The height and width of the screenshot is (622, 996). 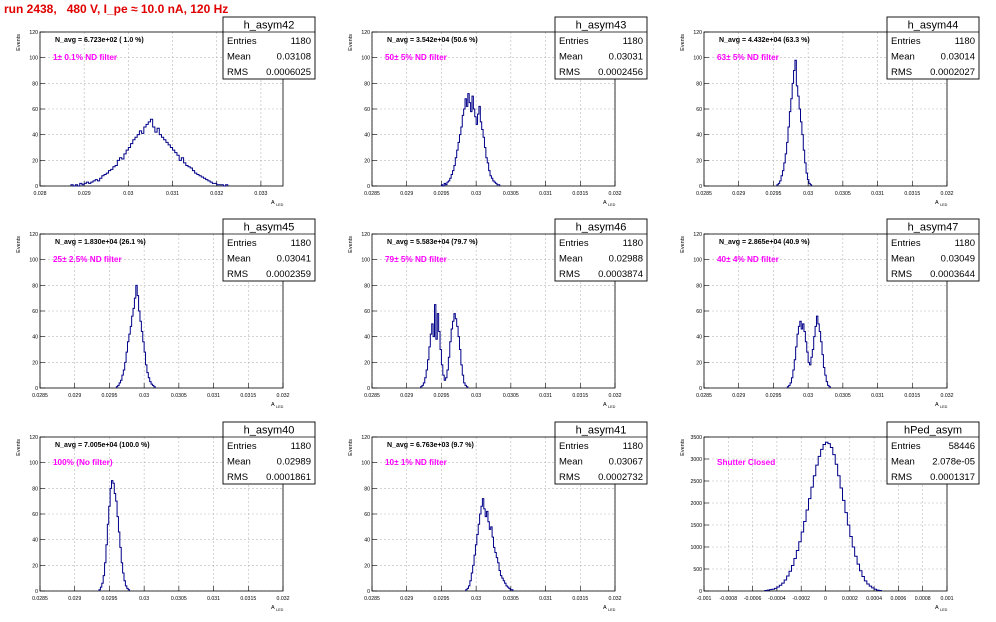 What do you see at coordinates (294, 259) in the screenshot?
I see `stat-value-mean: 0.03041` at bounding box center [294, 259].